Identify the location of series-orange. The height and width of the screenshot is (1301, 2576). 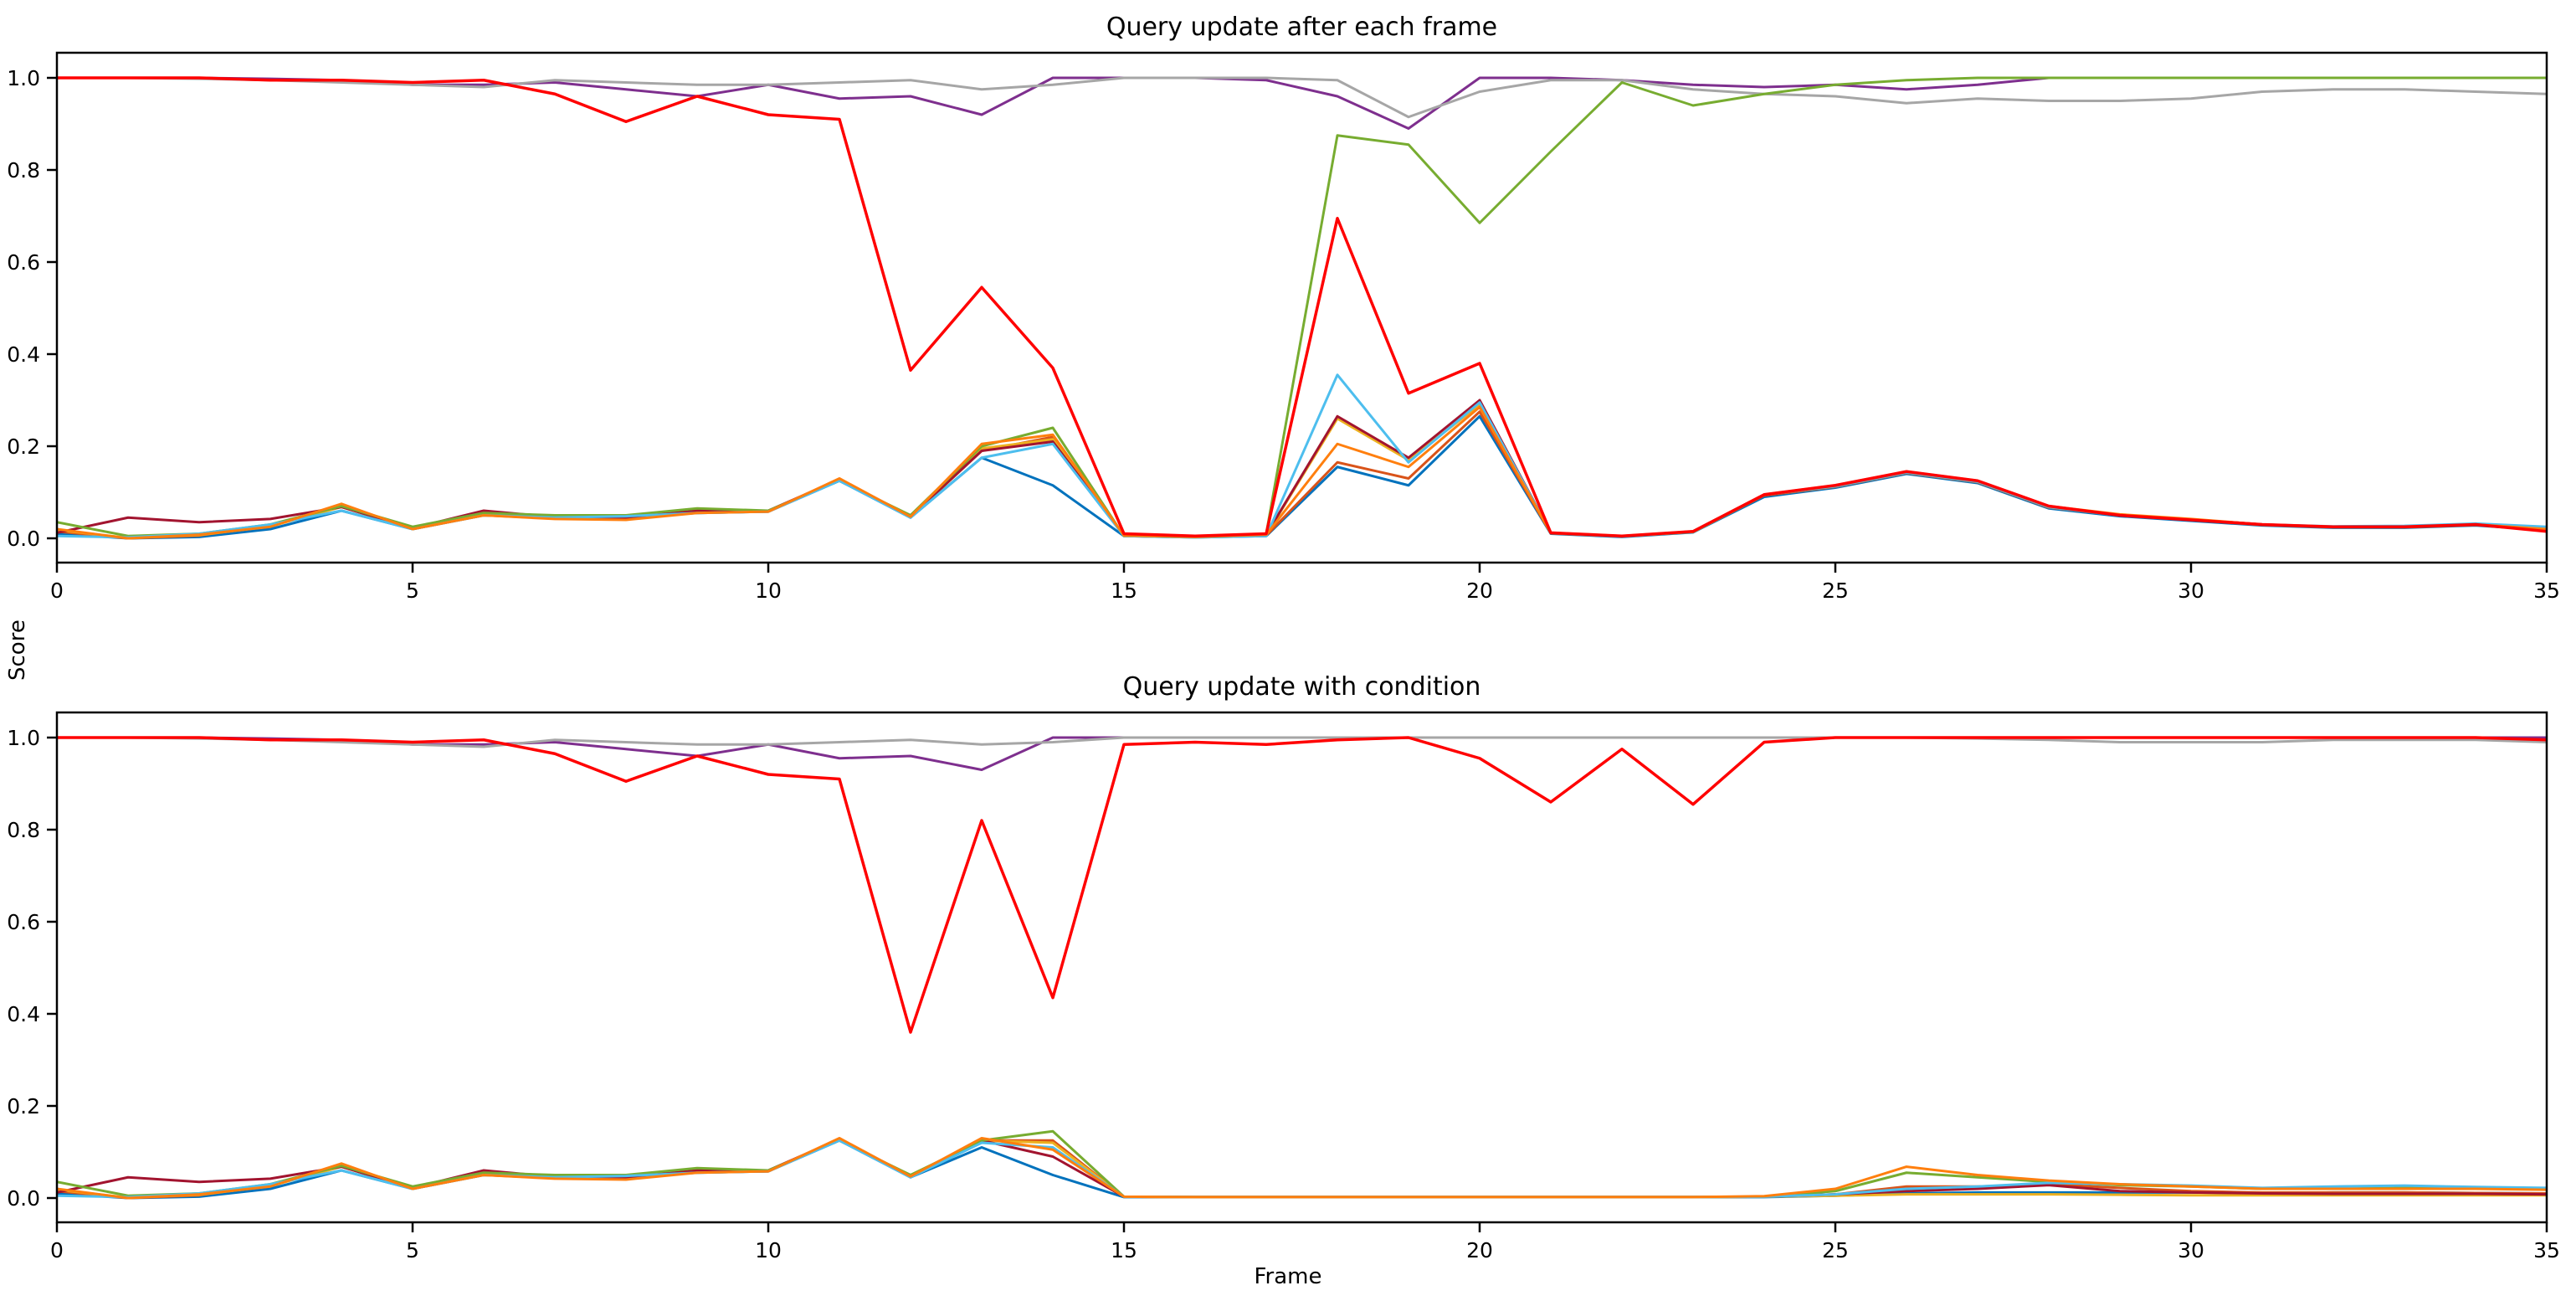
(1302, 1168).